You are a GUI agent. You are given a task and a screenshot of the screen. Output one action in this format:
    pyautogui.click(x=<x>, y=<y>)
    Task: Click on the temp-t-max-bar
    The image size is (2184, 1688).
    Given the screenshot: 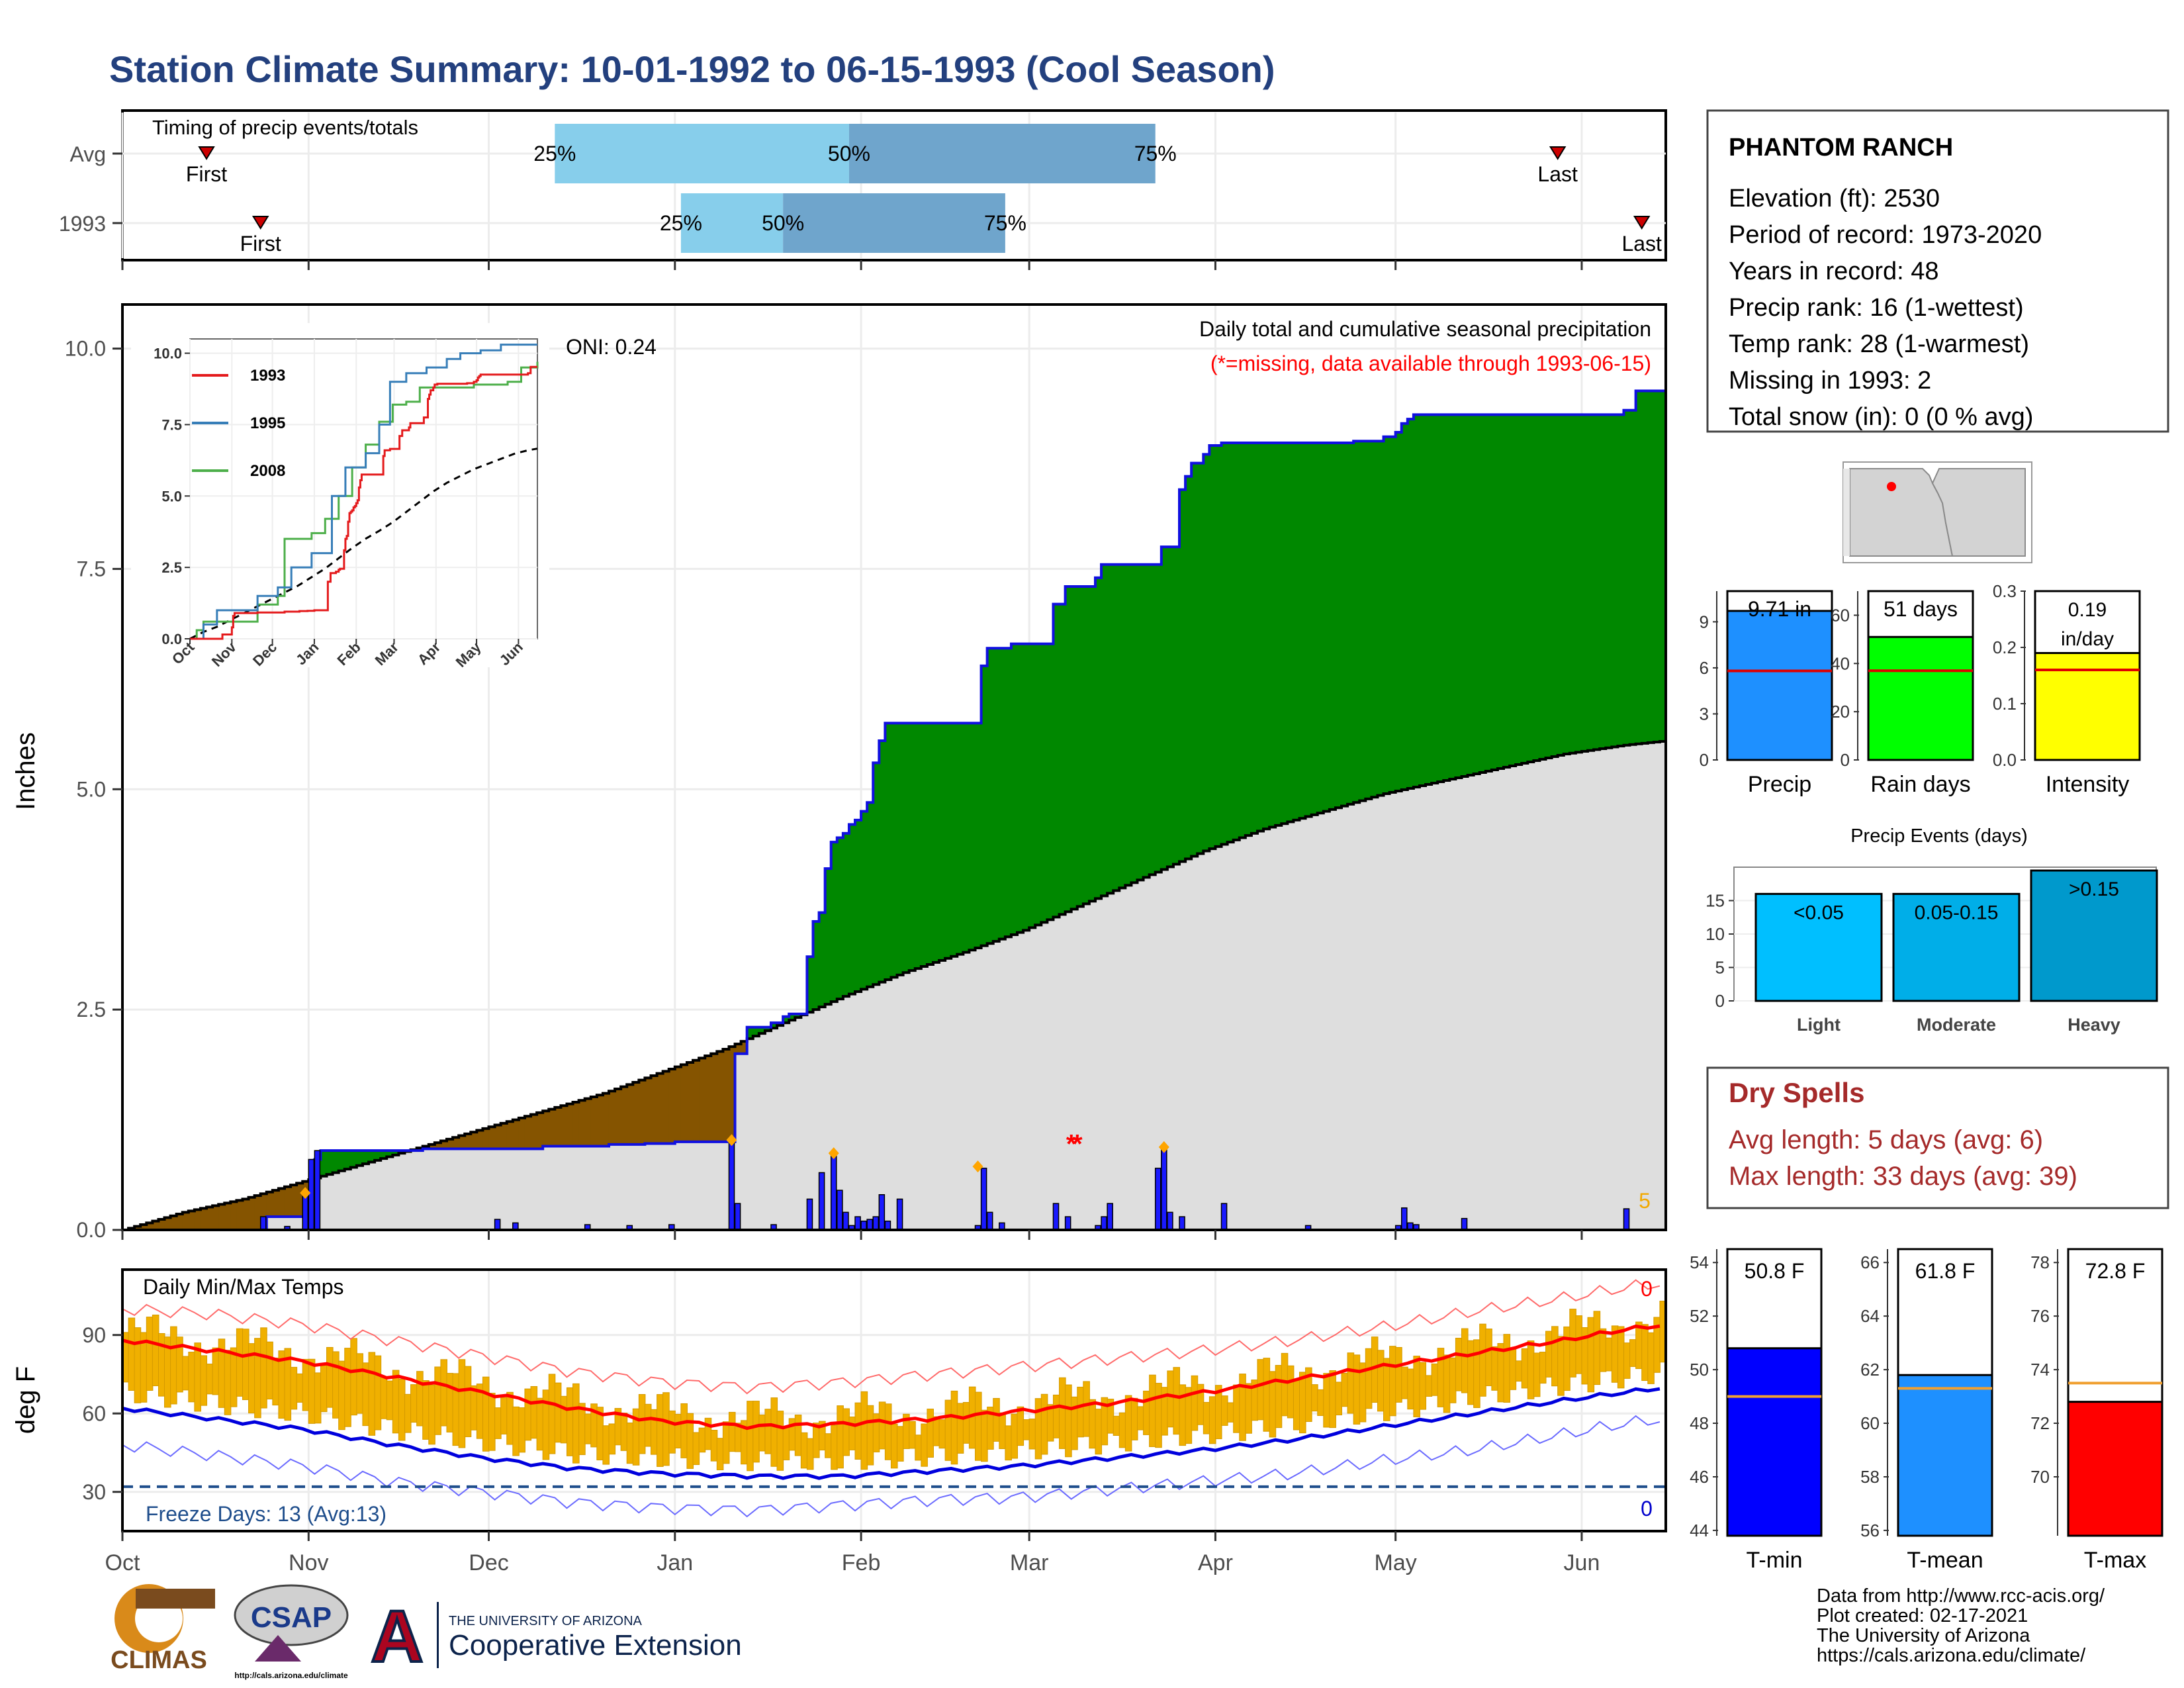 What is the action you would take?
    pyautogui.click(x=2115, y=1469)
    